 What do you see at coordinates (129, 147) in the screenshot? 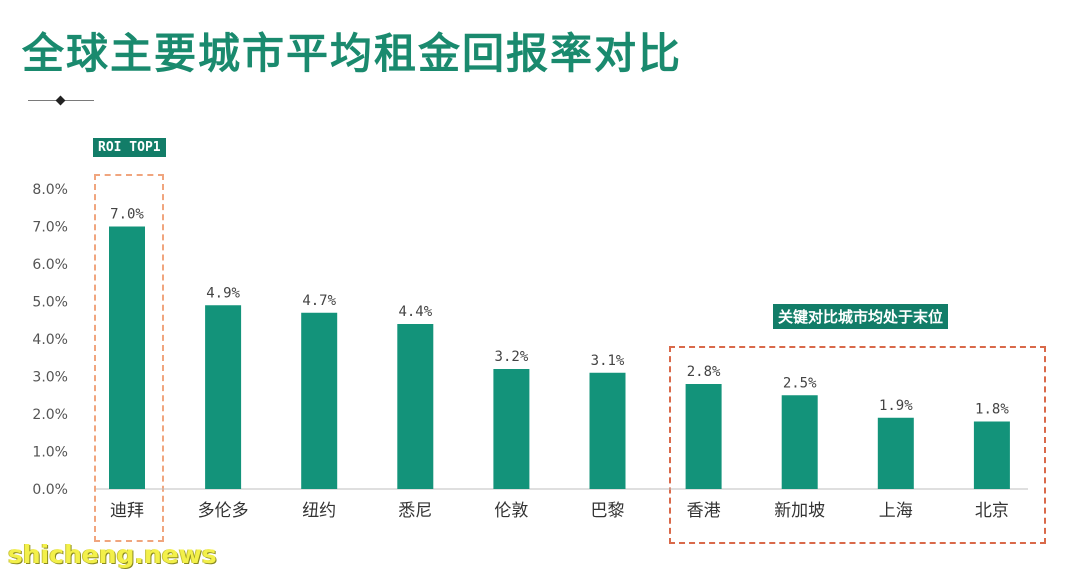
I see `roi-top-badge: ROI TOP1` at bounding box center [129, 147].